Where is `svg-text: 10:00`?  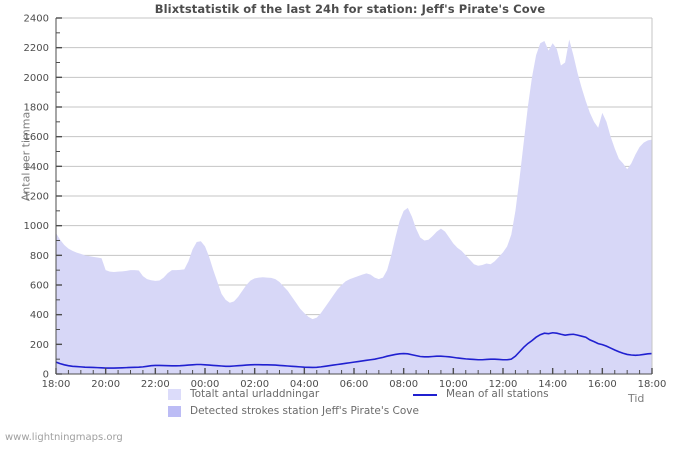 svg-text: 10:00 is located at coordinates (453, 384).